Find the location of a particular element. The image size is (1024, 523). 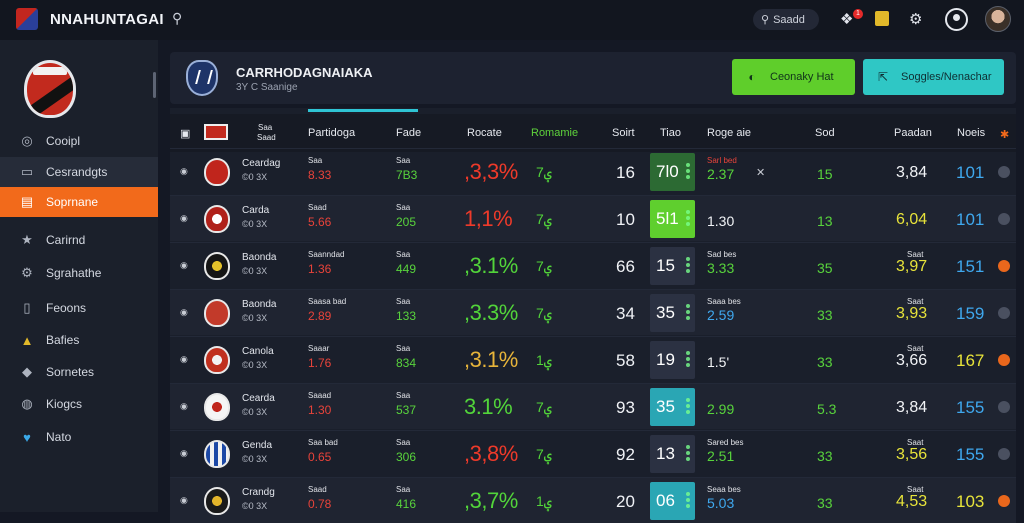

col-header-ratio: Roge aie is located at coordinates (729, 133).